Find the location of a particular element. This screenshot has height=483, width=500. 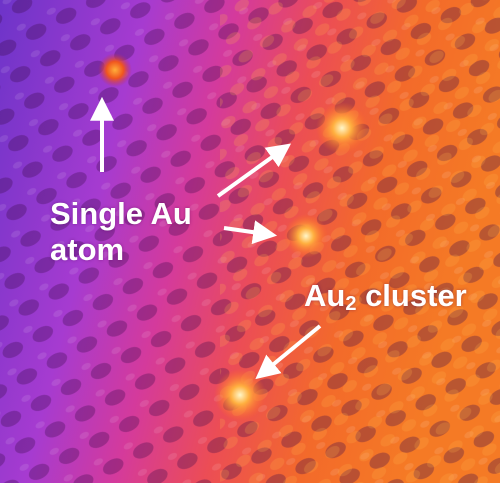

single-atom-middle is located at coordinates (342, 128).